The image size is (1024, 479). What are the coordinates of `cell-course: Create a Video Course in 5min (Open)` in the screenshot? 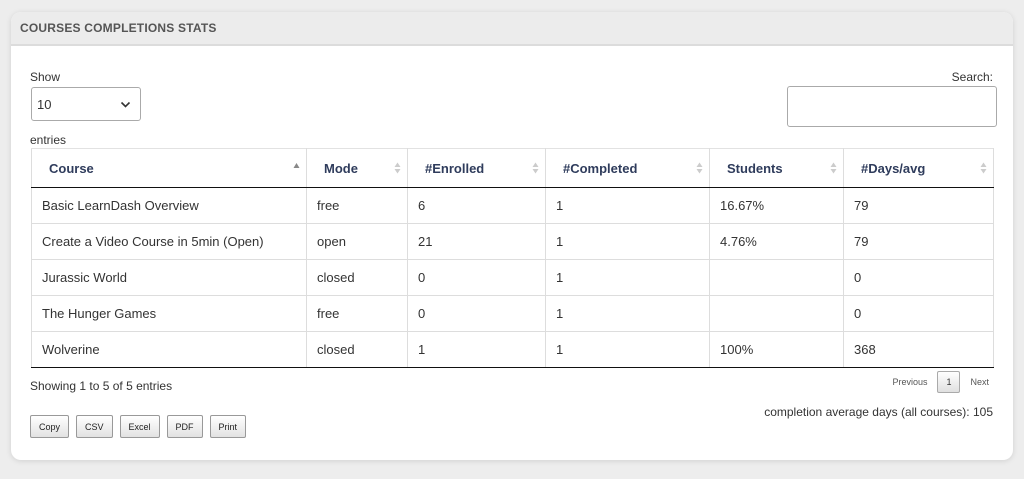 It's located at (169, 241).